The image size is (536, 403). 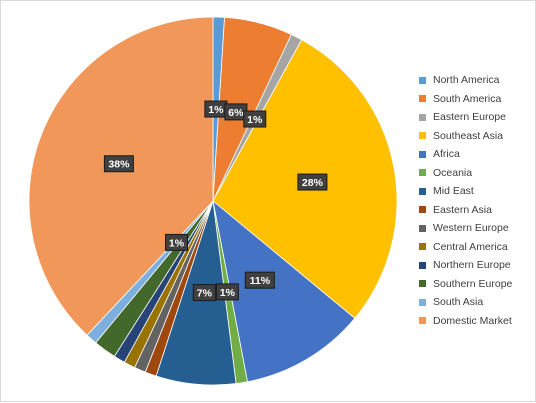 I want to click on legend-item-eastern-asia: Eastern Asia, so click(x=473, y=210).